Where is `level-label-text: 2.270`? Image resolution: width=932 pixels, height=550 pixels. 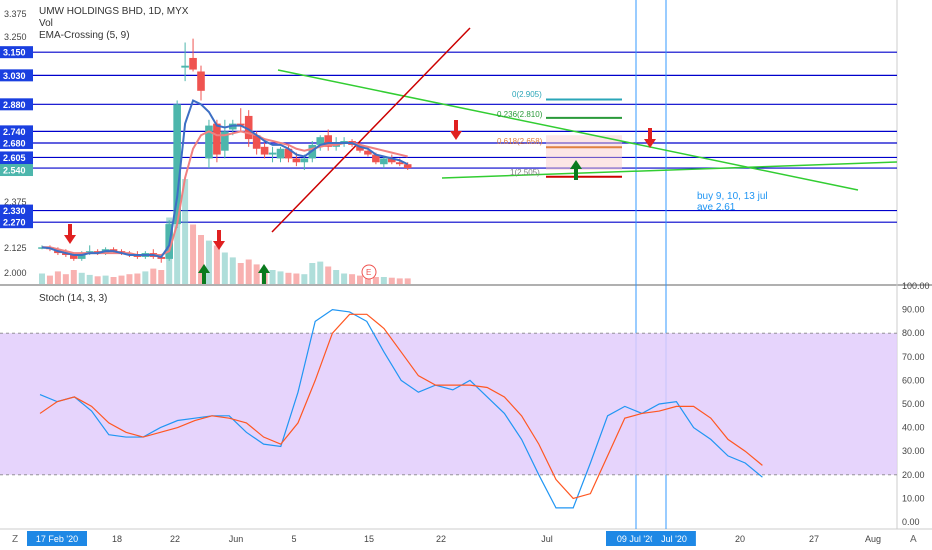
level-label-text: 2.270 is located at coordinates (14, 223).